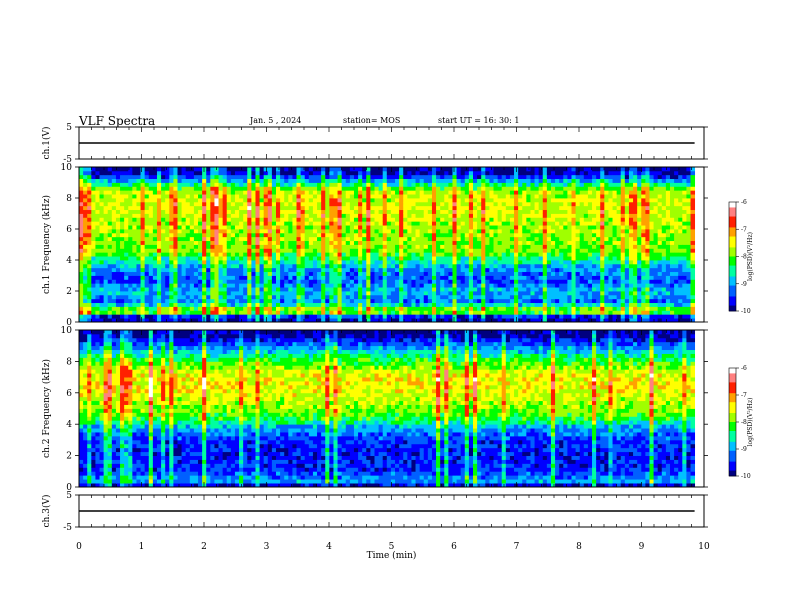 The width and height of the screenshot is (792, 612). What do you see at coordinates (704, 547) in the screenshot?
I see `x-tick-label: 10` at bounding box center [704, 547].